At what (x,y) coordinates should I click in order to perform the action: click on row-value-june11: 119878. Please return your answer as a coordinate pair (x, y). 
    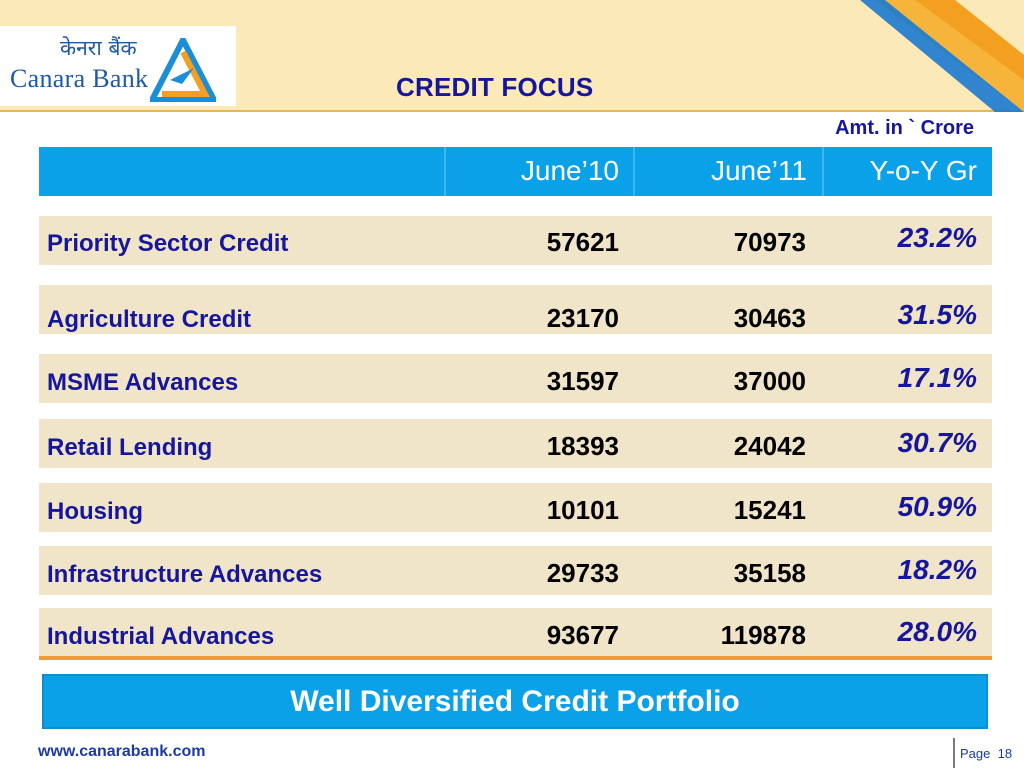
    Looking at the image, I should click on (763, 635).